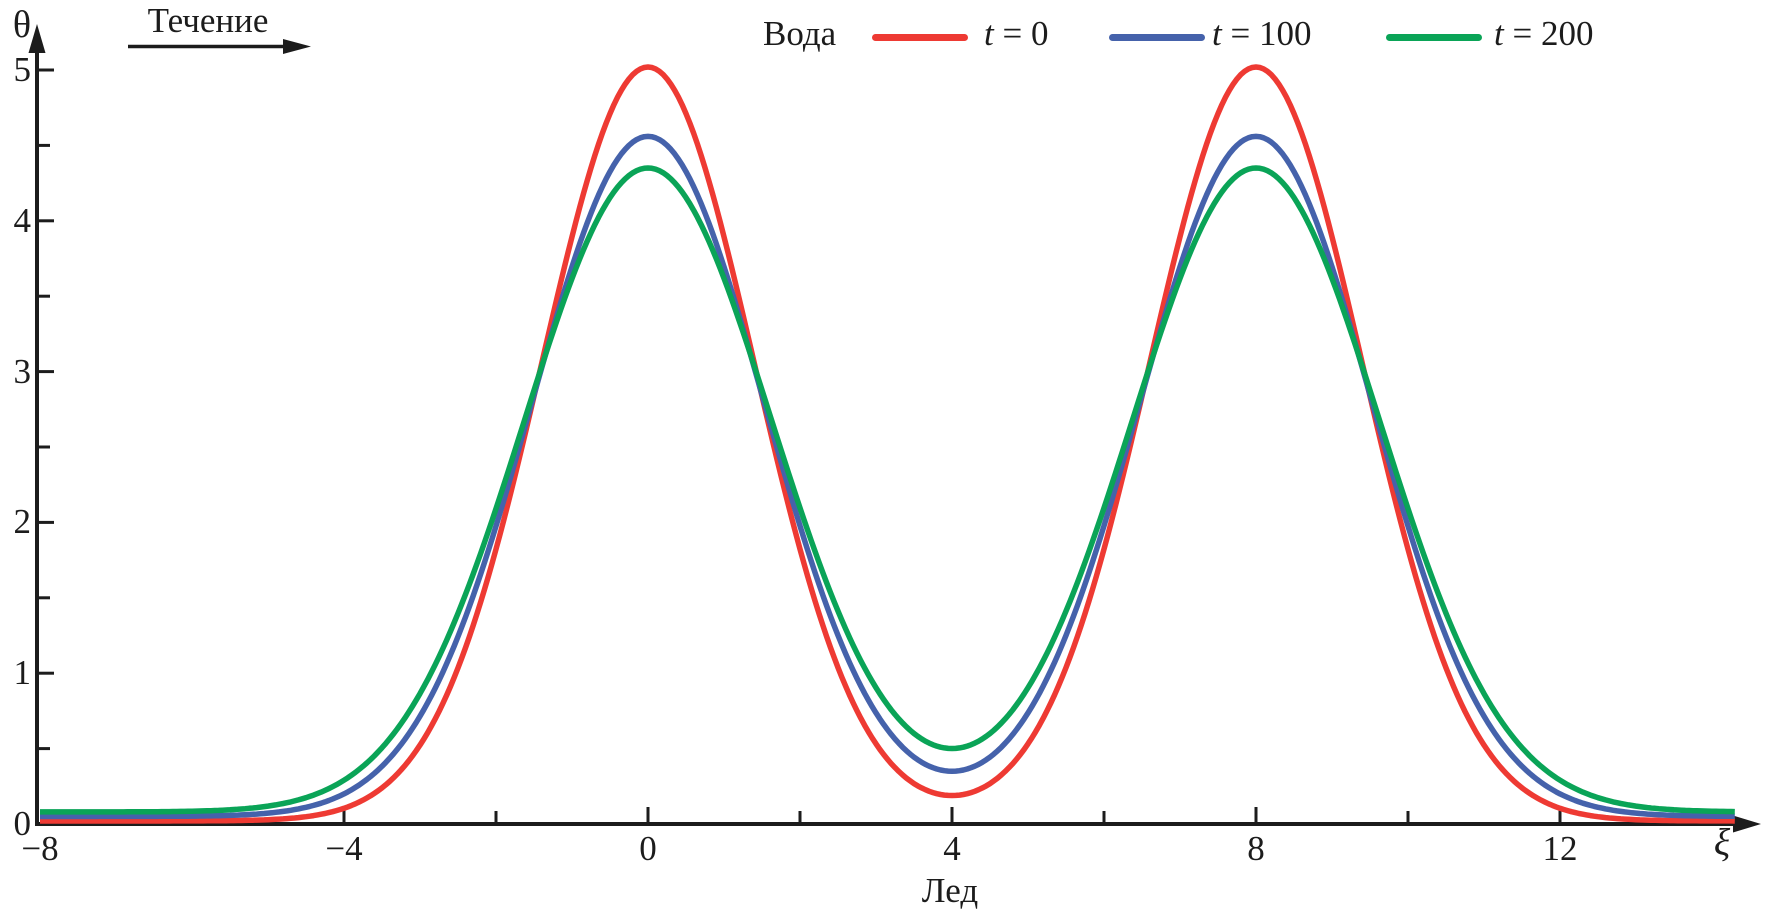 This screenshot has width=1765, height=919. Describe the element at coordinates (22, 522) in the screenshot. I see `y-tick-label: 2` at that location.